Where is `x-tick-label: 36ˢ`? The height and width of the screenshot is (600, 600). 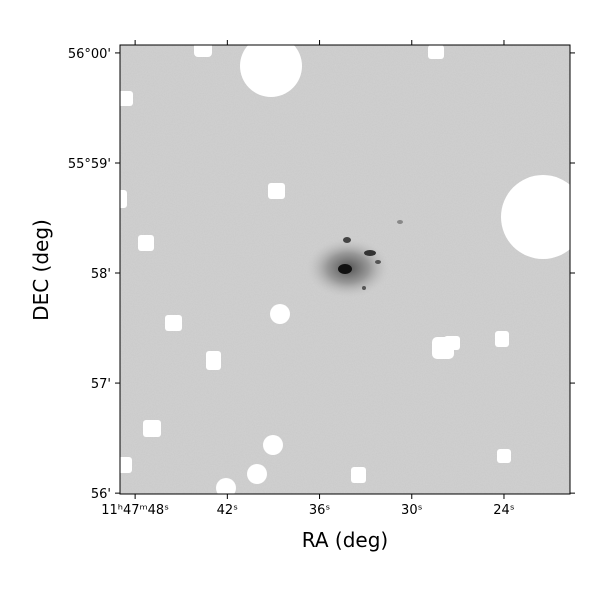
x-tick-label: 36ˢ is located at coordinates (320, 510).